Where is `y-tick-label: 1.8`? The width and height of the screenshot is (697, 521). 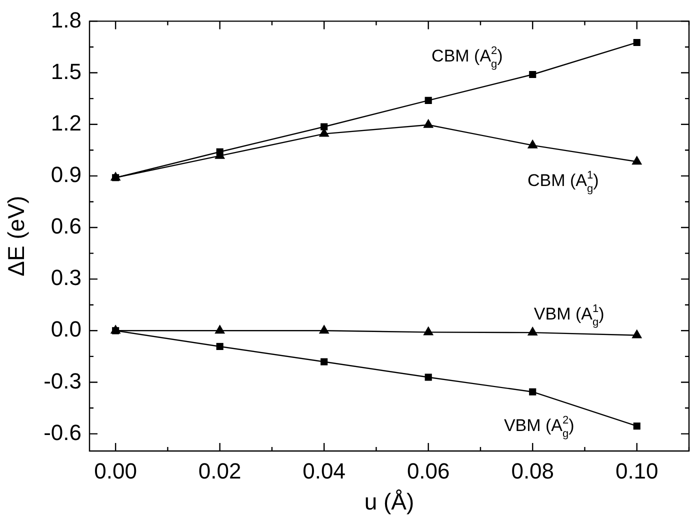 y-tick-label: 1.8 is located at coordinates (66, 19).